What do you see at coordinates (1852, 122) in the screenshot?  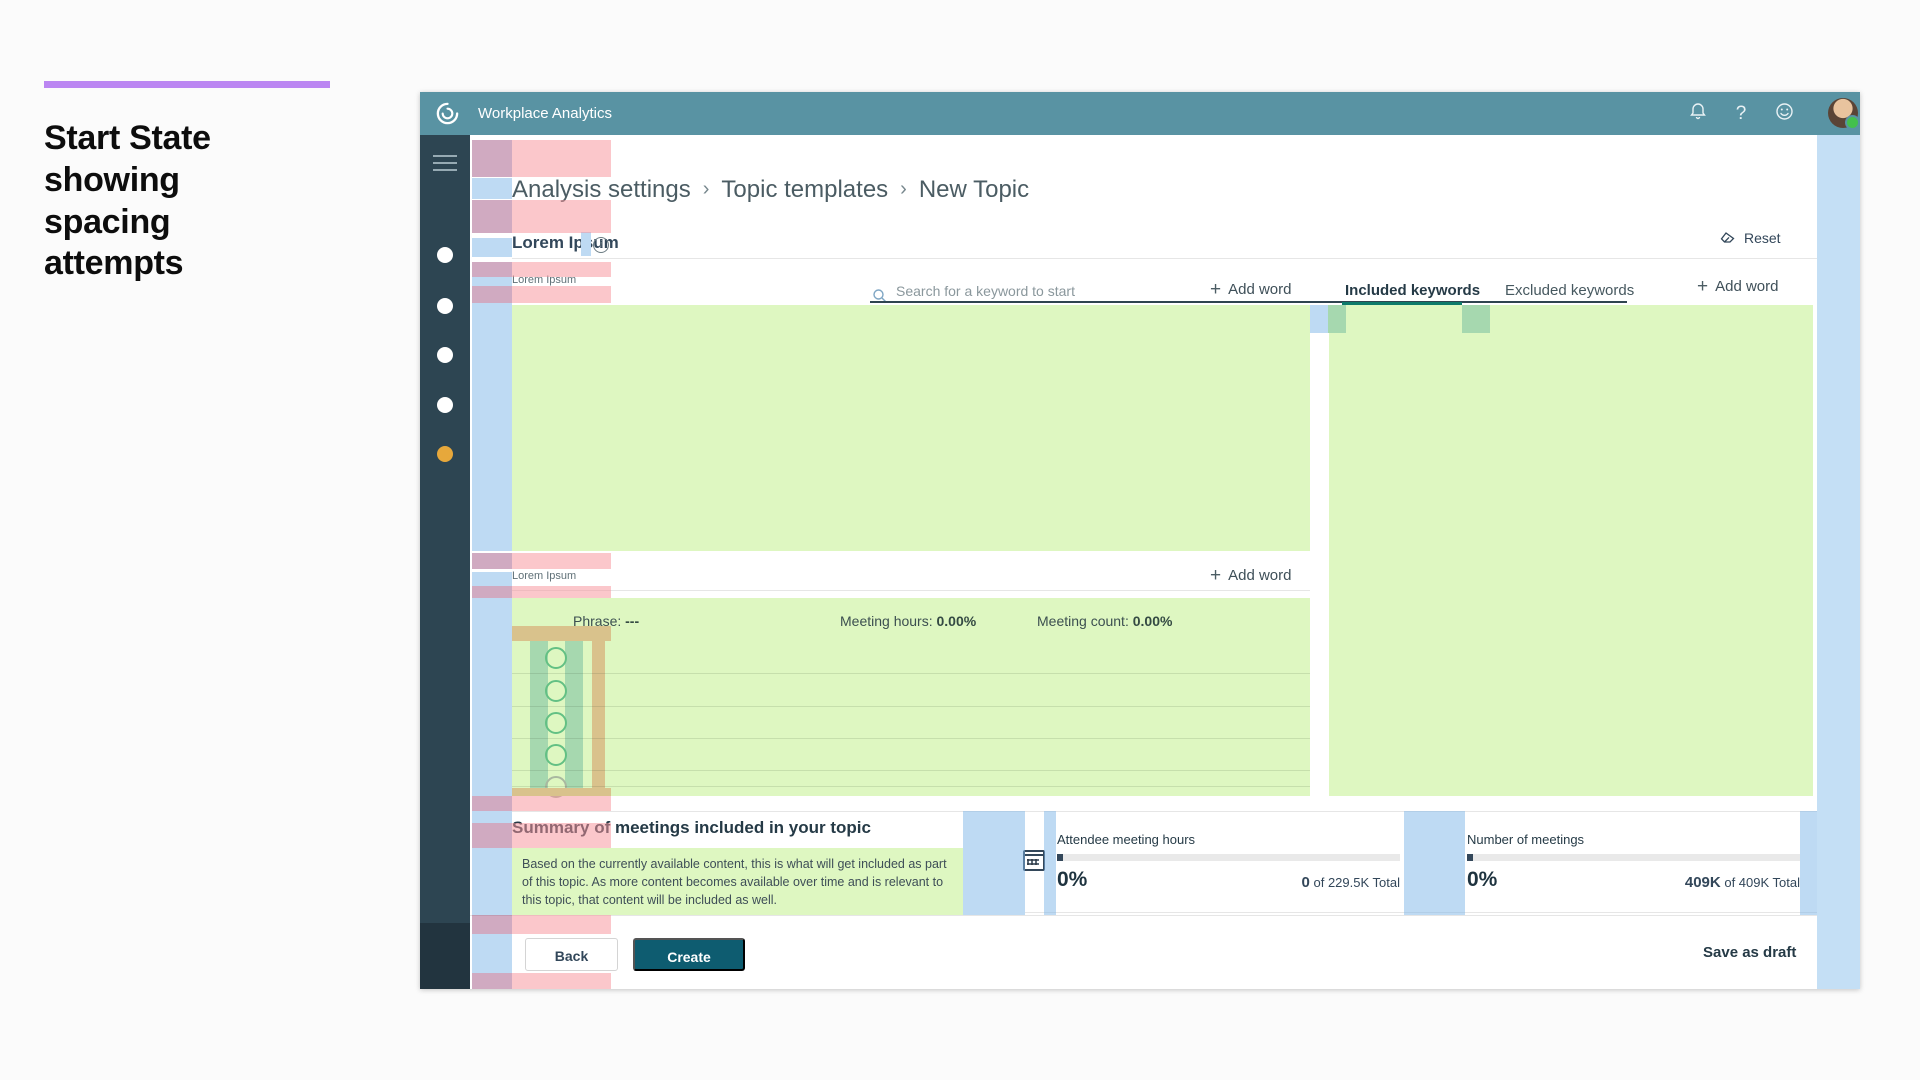 I see `presence-indicator` at bounding box center [1852, 122].